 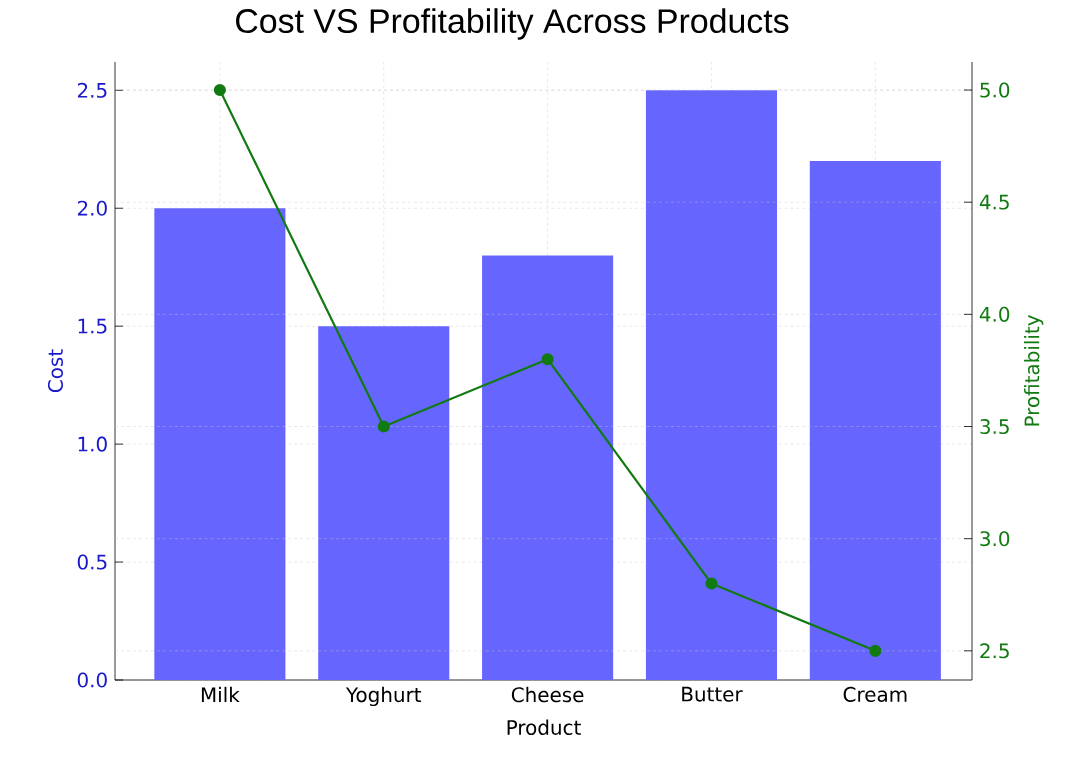 What do you see at coordinates (92, 208) in the screenshot?
I see `y-tick-label: 2.0` at bounding box center [92, 208].